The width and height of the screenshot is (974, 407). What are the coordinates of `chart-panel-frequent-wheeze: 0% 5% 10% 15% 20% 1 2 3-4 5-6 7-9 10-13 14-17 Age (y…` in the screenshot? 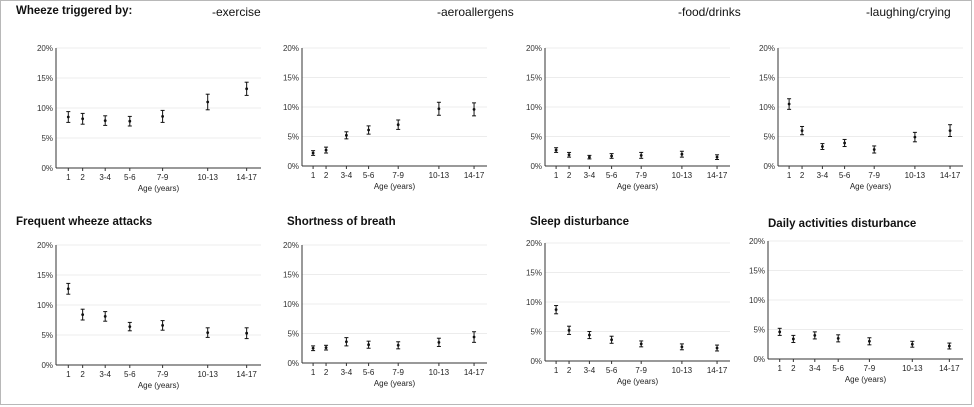 It's located at (149, 315).